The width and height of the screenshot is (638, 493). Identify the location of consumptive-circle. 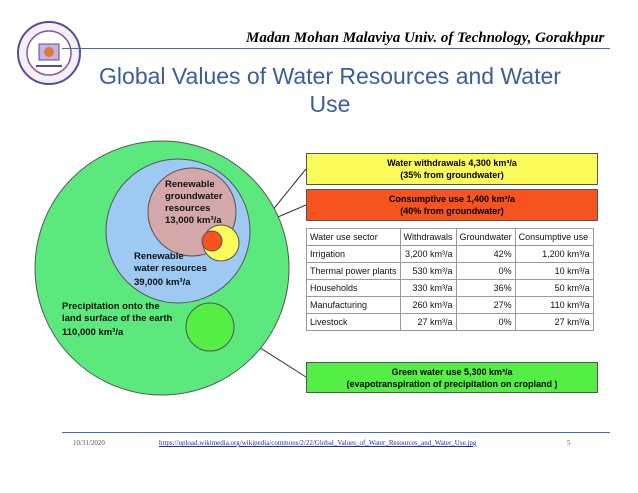
(212, 241).